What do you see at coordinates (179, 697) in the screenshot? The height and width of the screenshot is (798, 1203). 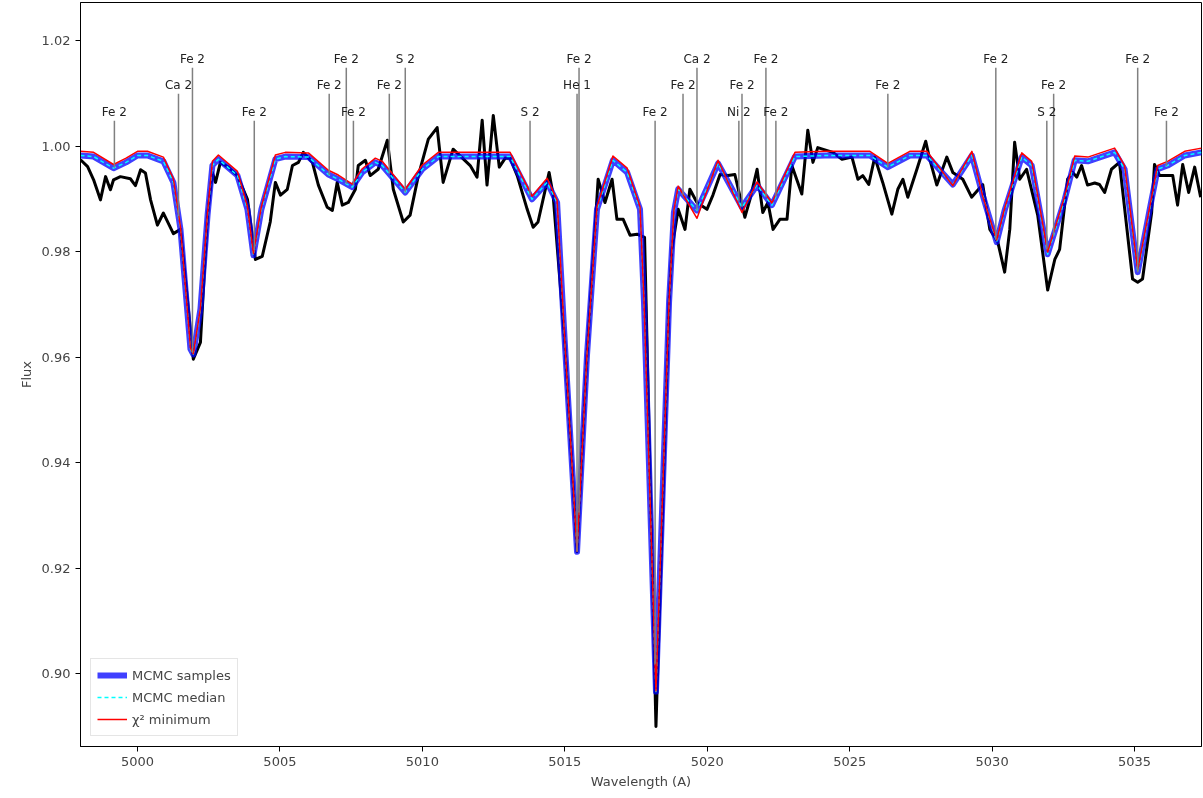 I see `legend-label: MCMC median` at bounding box center [179, 697].